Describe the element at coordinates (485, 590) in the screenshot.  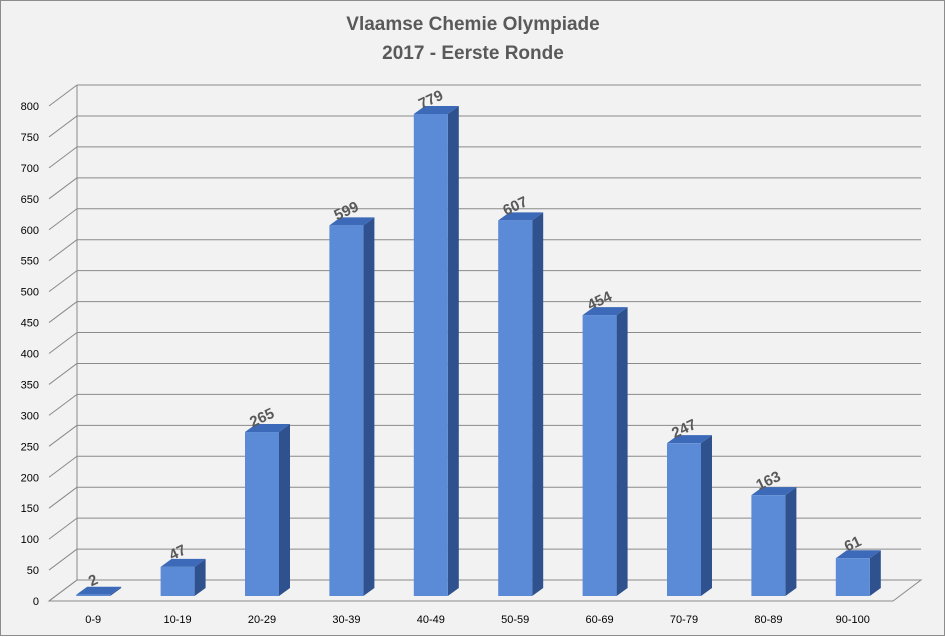
I see `chart-floor` at that location.